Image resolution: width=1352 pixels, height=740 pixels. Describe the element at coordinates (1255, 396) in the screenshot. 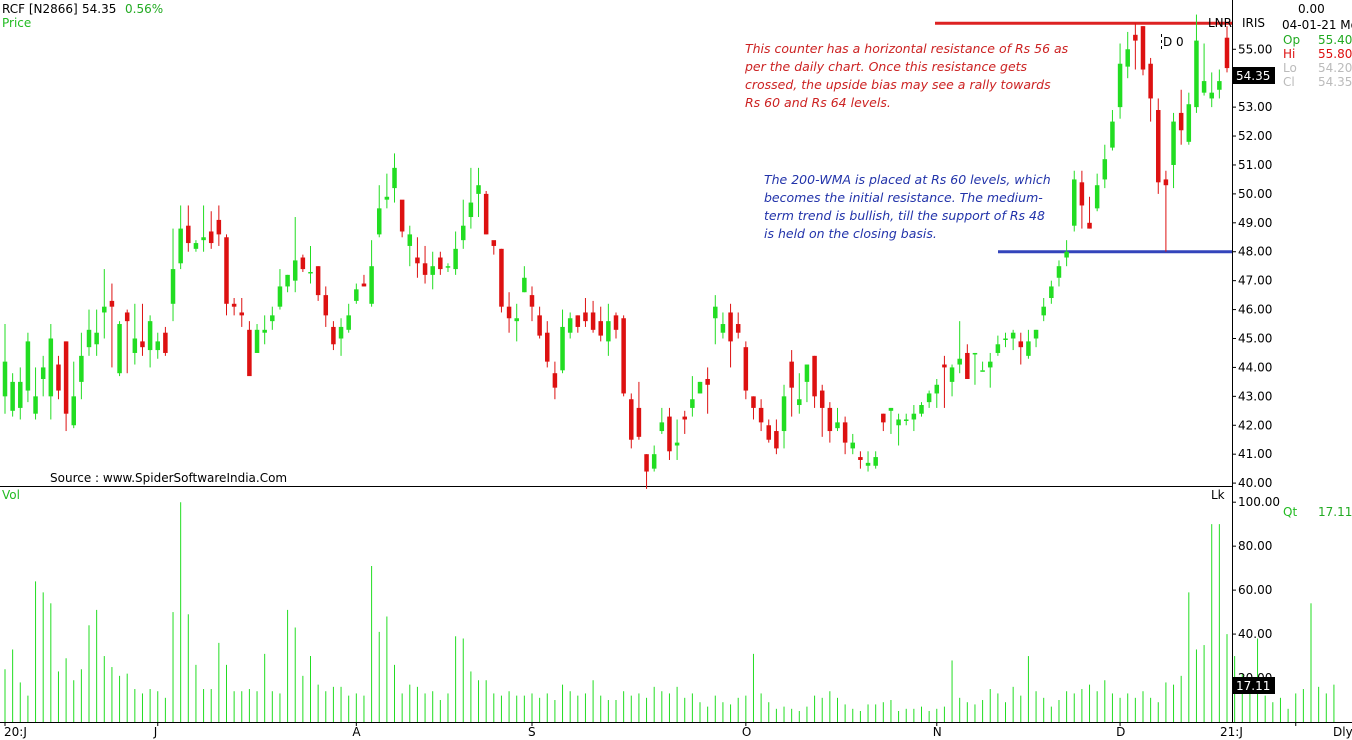

I see `price-tick-label: 43.00` at that location.